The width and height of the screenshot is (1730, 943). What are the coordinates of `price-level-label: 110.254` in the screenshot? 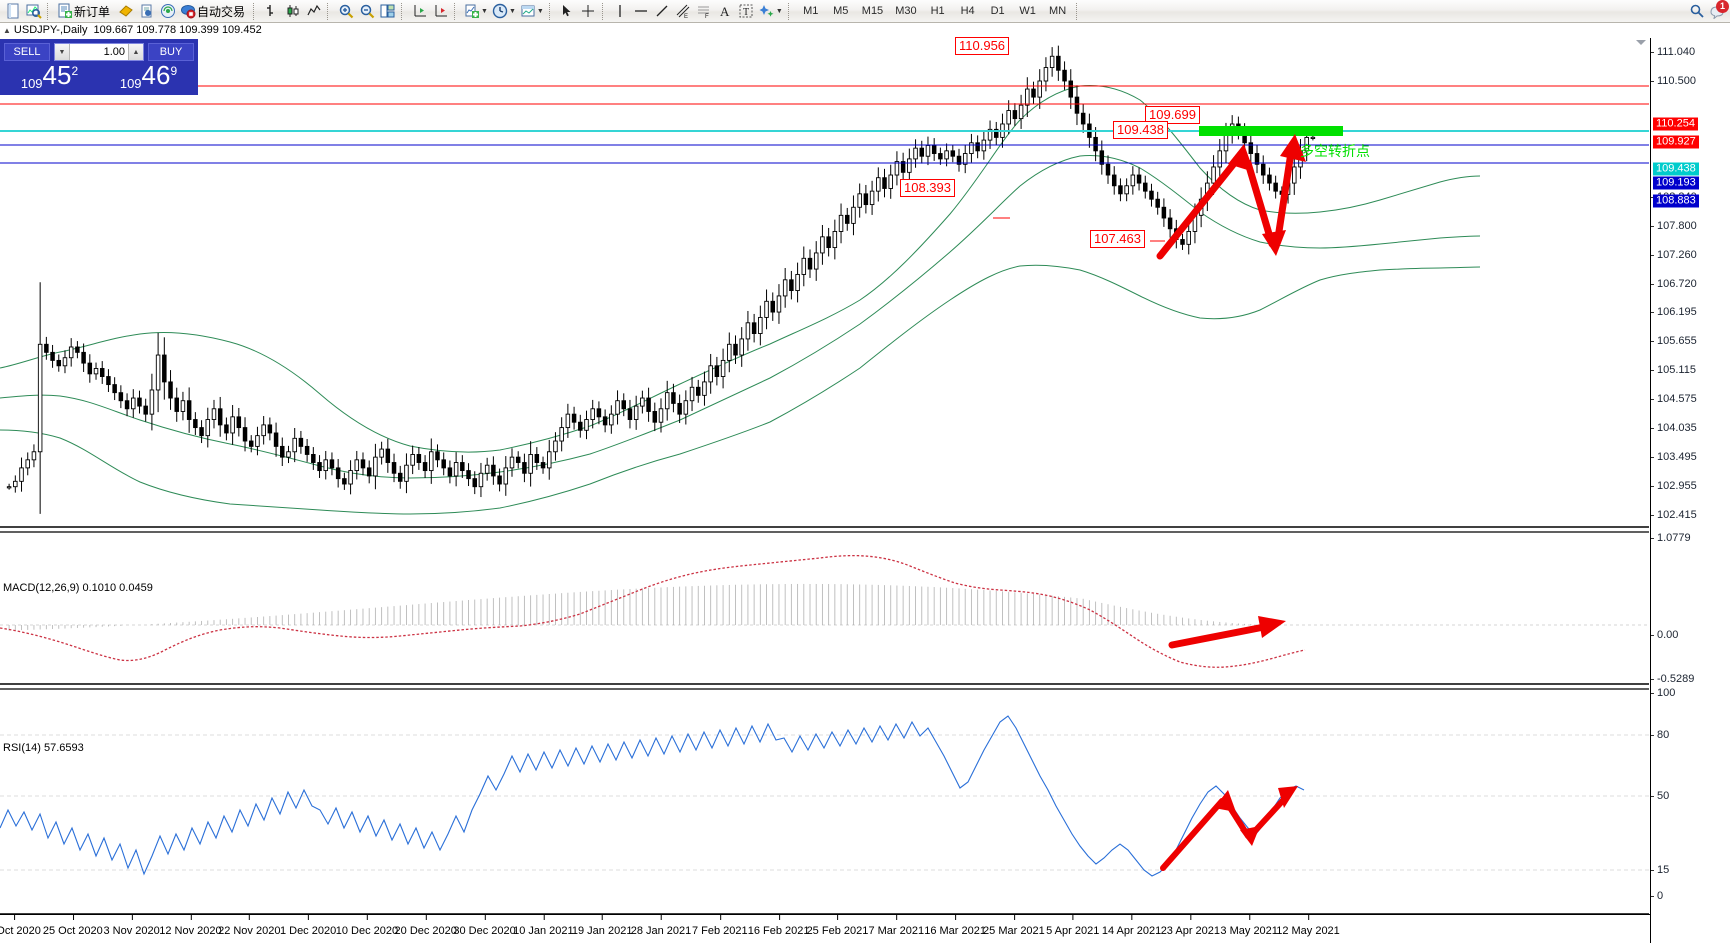 It's located at (1675, 124).